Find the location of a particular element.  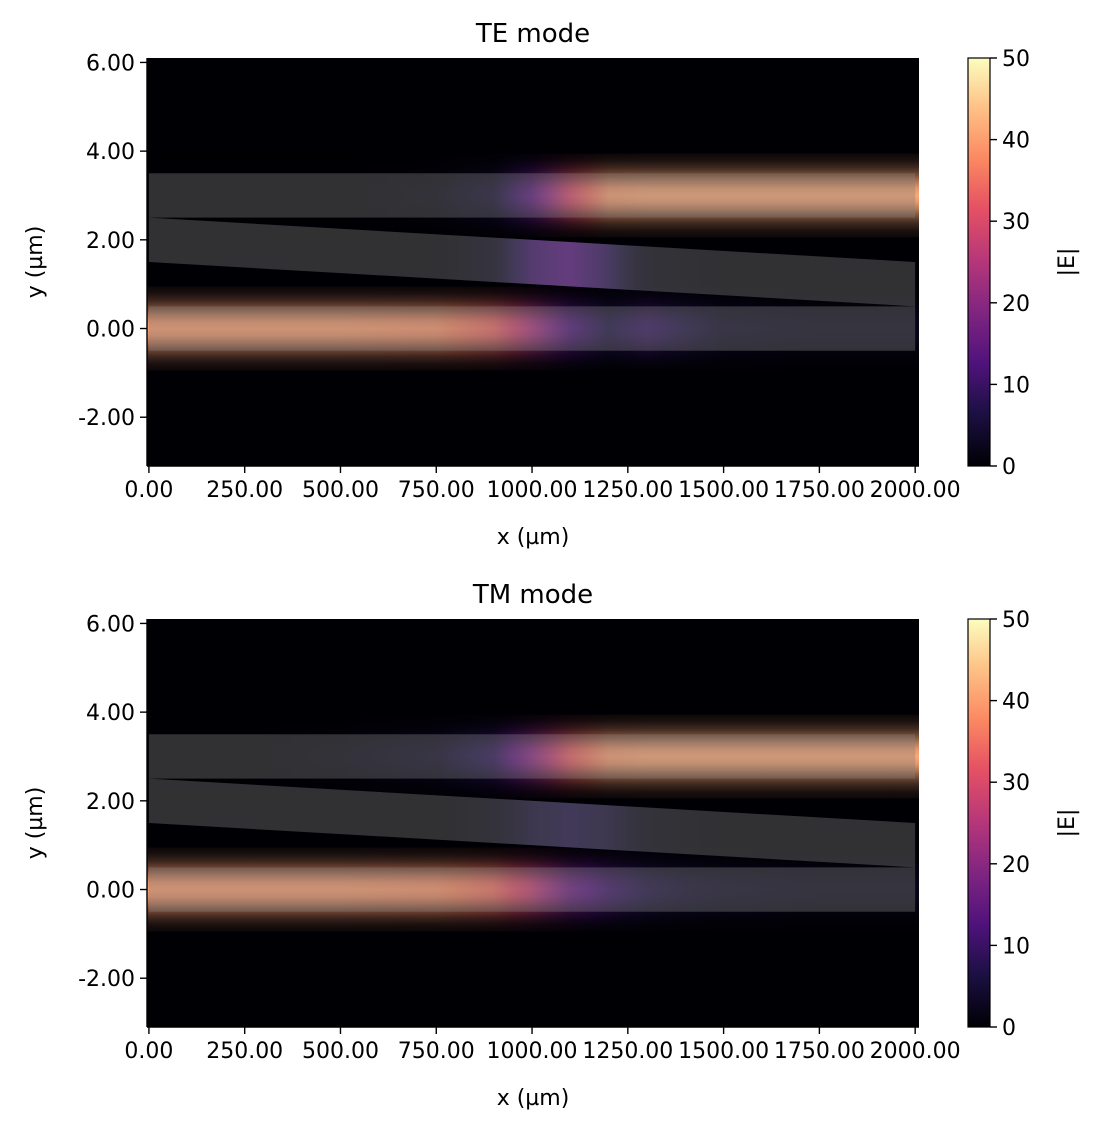

te-upper-waveguide-field is located at coordinates (533, 195).